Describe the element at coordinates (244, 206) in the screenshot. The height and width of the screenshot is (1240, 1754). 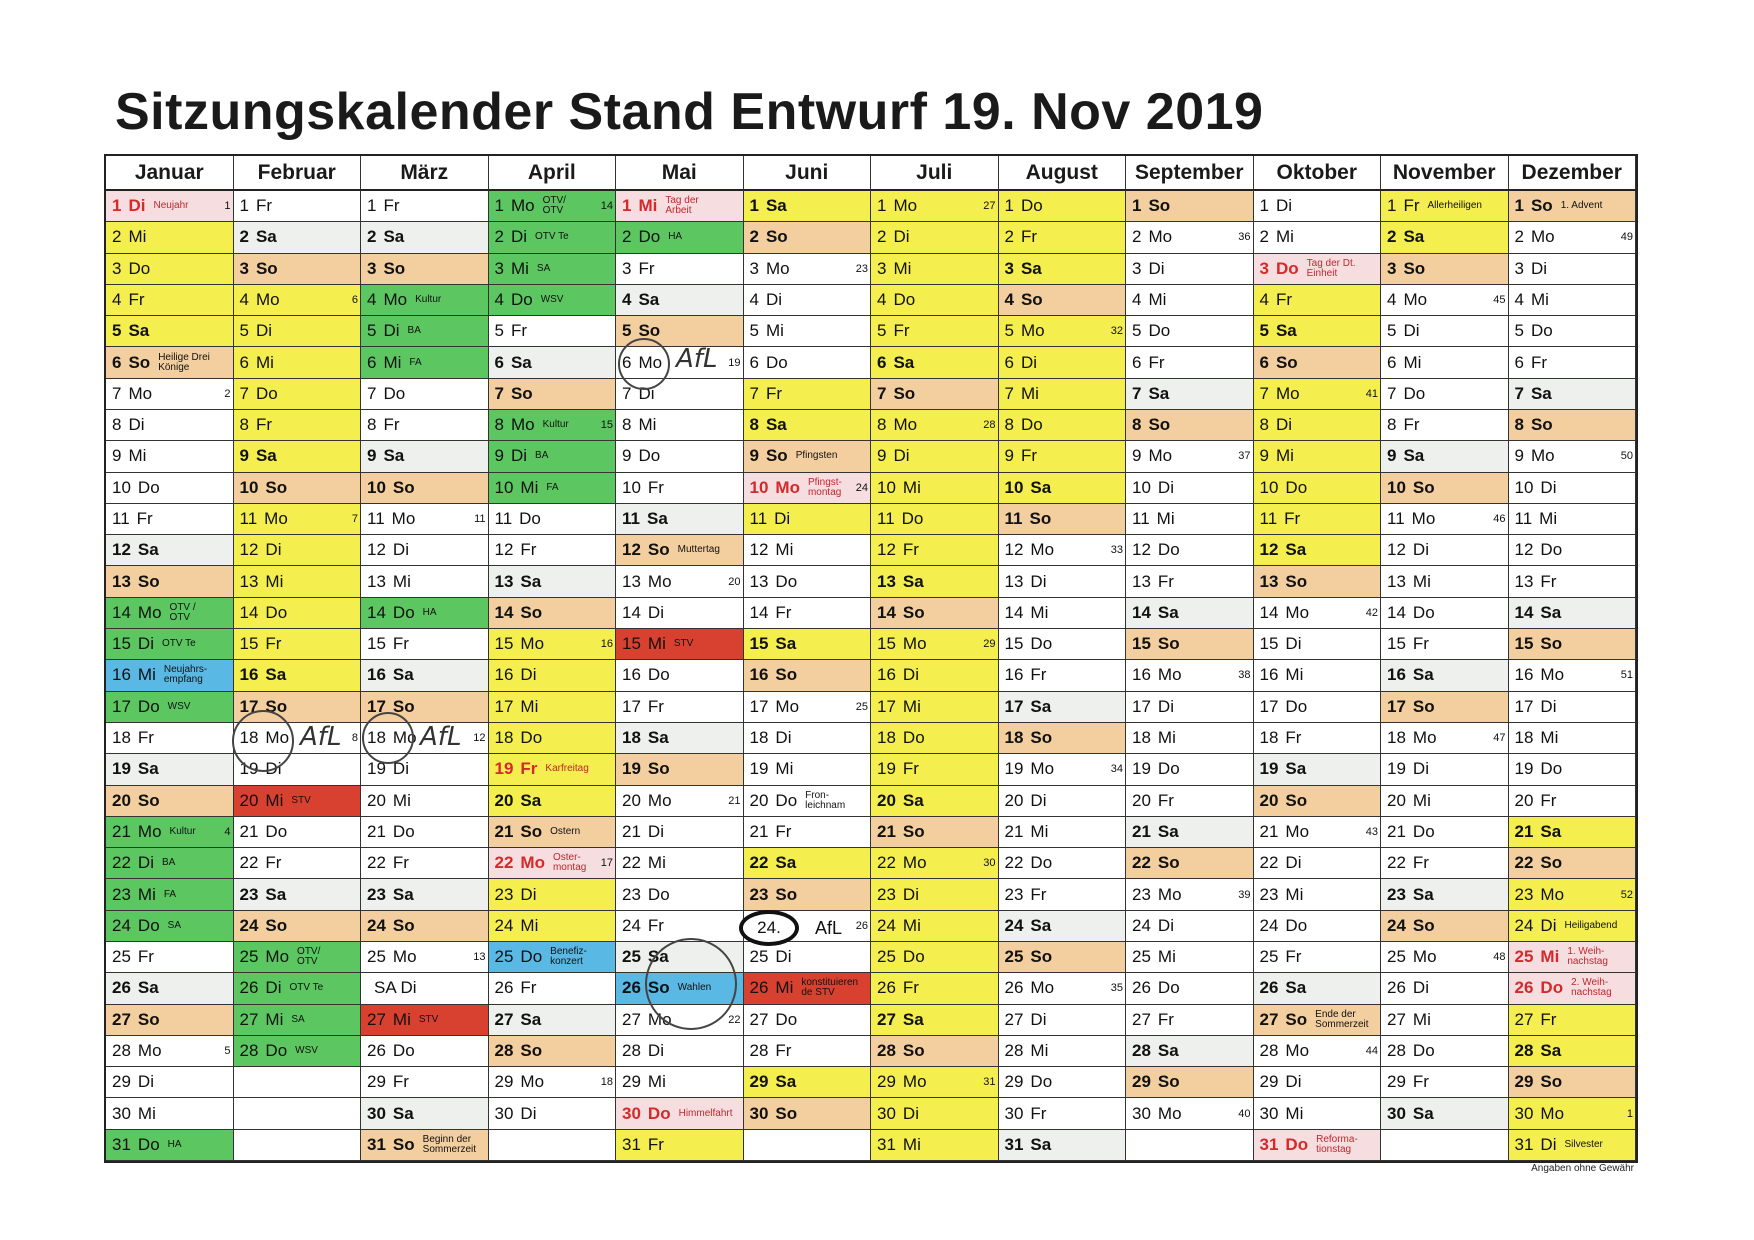
I see `day-number: 1` at that location.